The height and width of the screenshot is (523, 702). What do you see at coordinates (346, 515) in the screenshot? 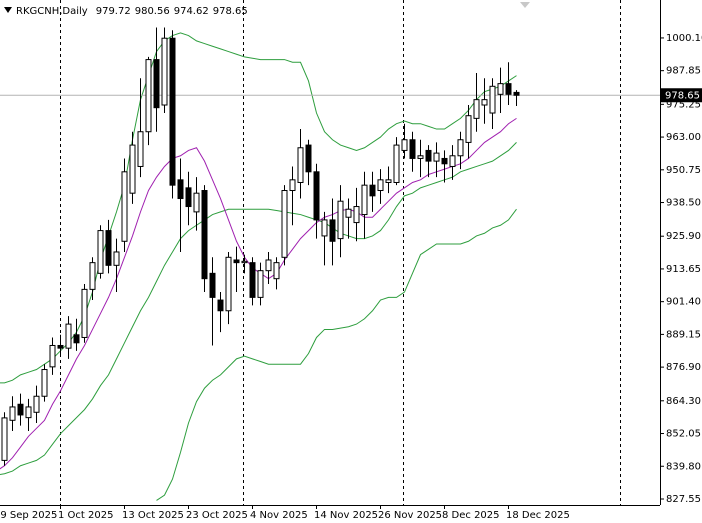
I see `x-tick-label: 14 Nov 2025` at bounding box center [346, 515].